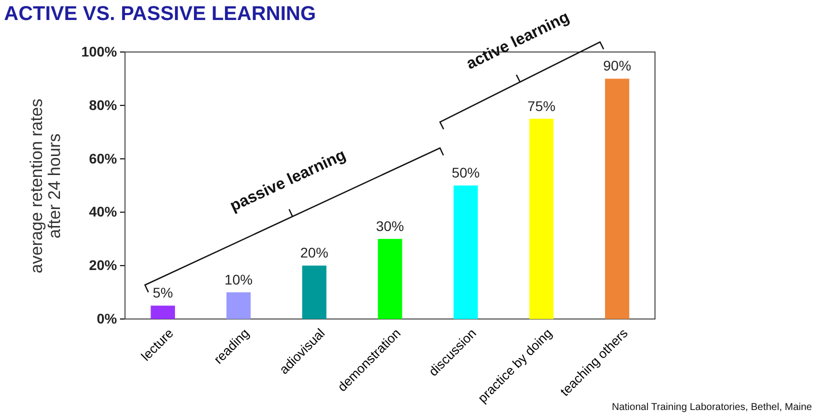 The image size is (819, 418). Describe the element at coordinates (238, 279) in the screenshot. I see `data-label: 10%` at that location.